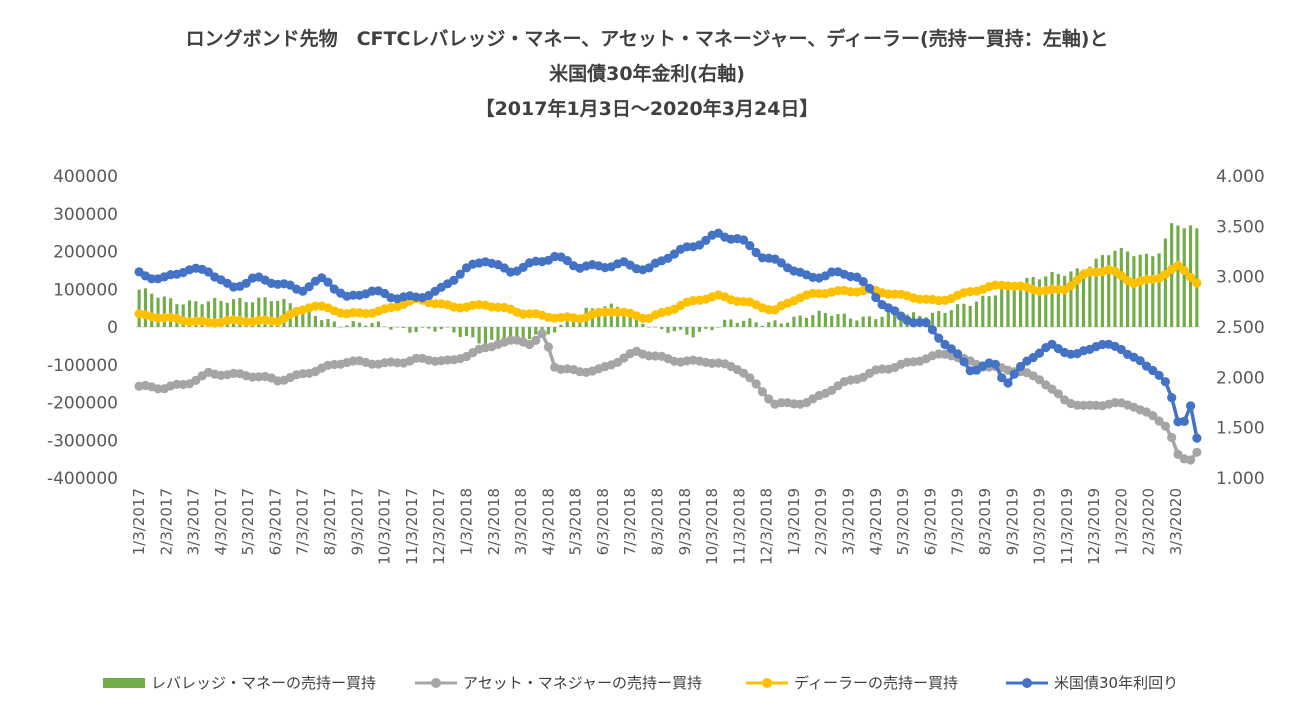  I want to click on y-left-tick-label: -100000, so click(82, 366).